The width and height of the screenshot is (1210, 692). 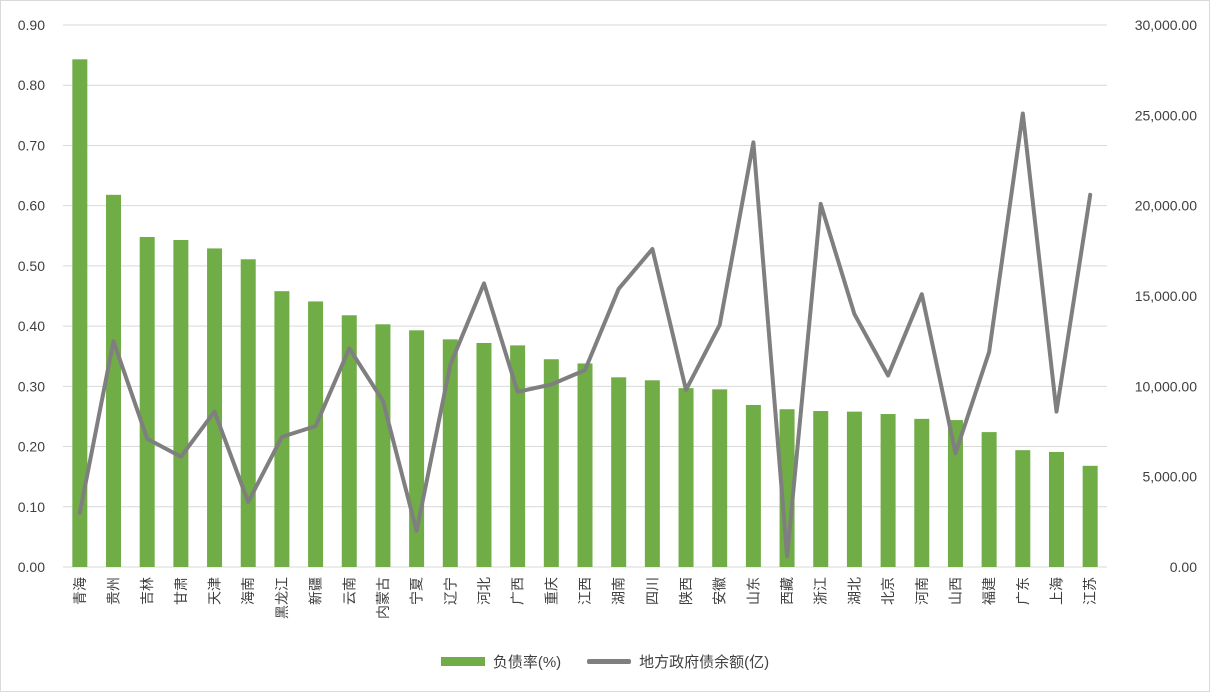 I want to click on category-label: 四川, so click(x=652, y=591).